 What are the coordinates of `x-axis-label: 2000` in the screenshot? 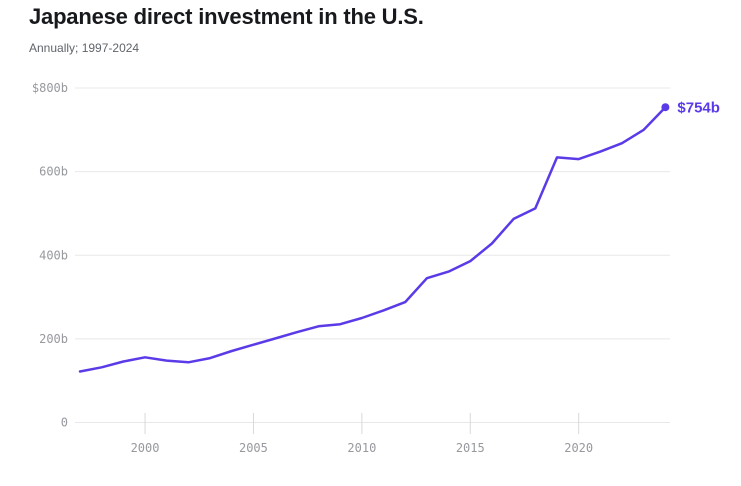 It's located at (145, 448).